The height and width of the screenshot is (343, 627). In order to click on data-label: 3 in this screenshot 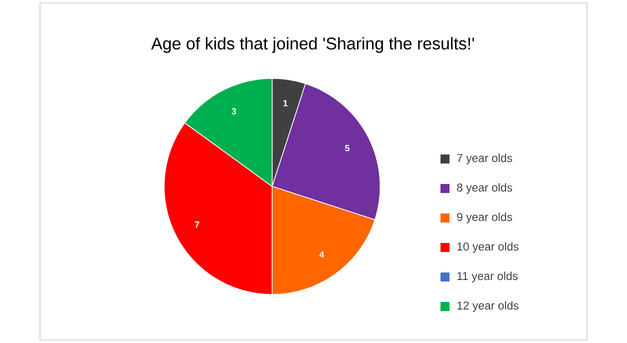, I will do `click(234, 111)`.